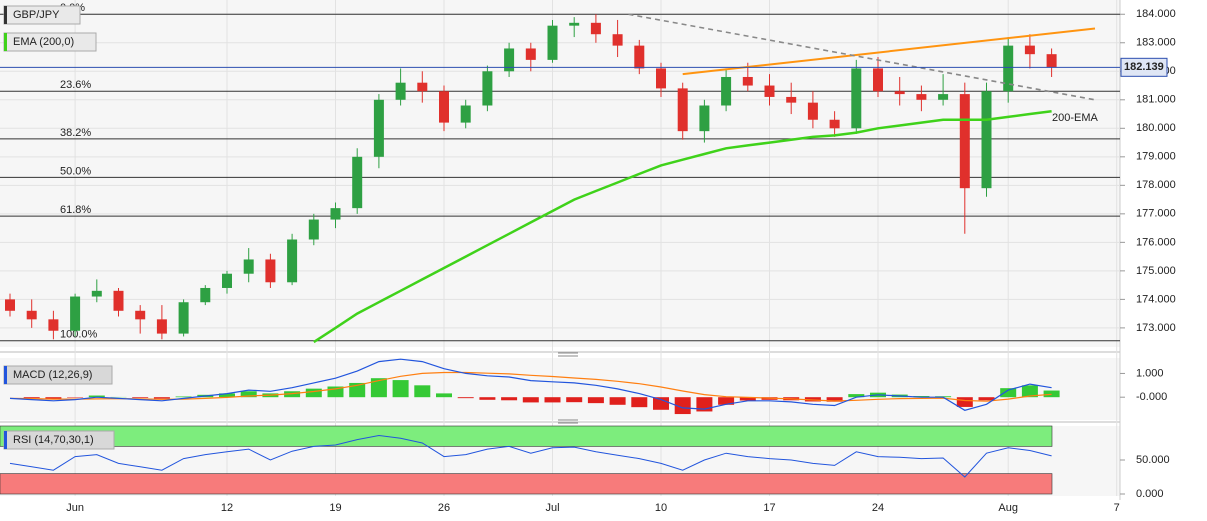 The height and width of the screenshot is (521, 1207). I want to click on fib-label: 61.8%, so click(75, 210).